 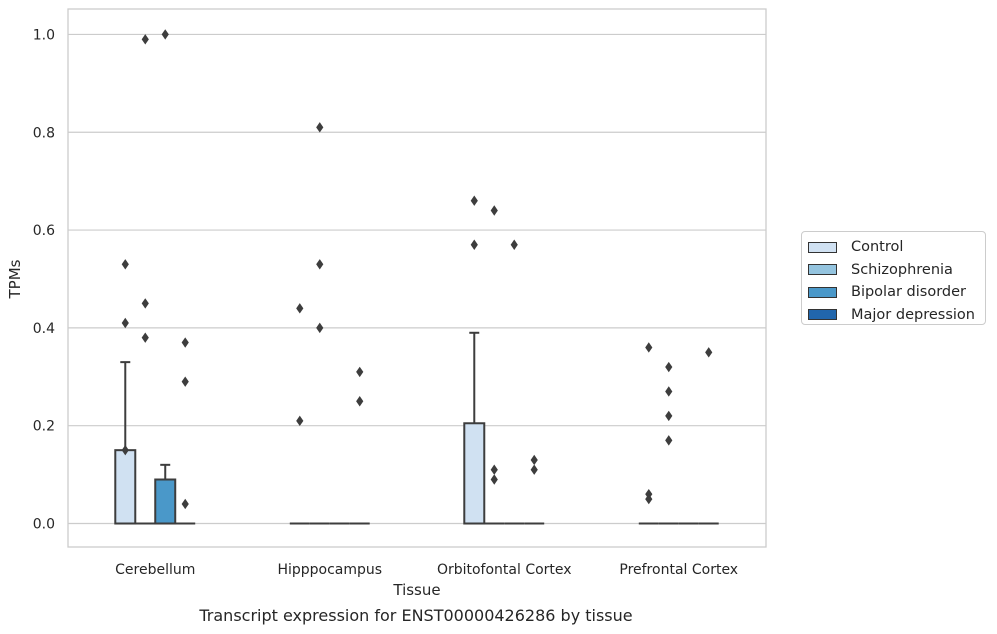 What do you see at coordinates (494, 365) in the screenshot?
I see `box-schizophrenia-orbitofontal-cortex` at bounding box center [494, 365].